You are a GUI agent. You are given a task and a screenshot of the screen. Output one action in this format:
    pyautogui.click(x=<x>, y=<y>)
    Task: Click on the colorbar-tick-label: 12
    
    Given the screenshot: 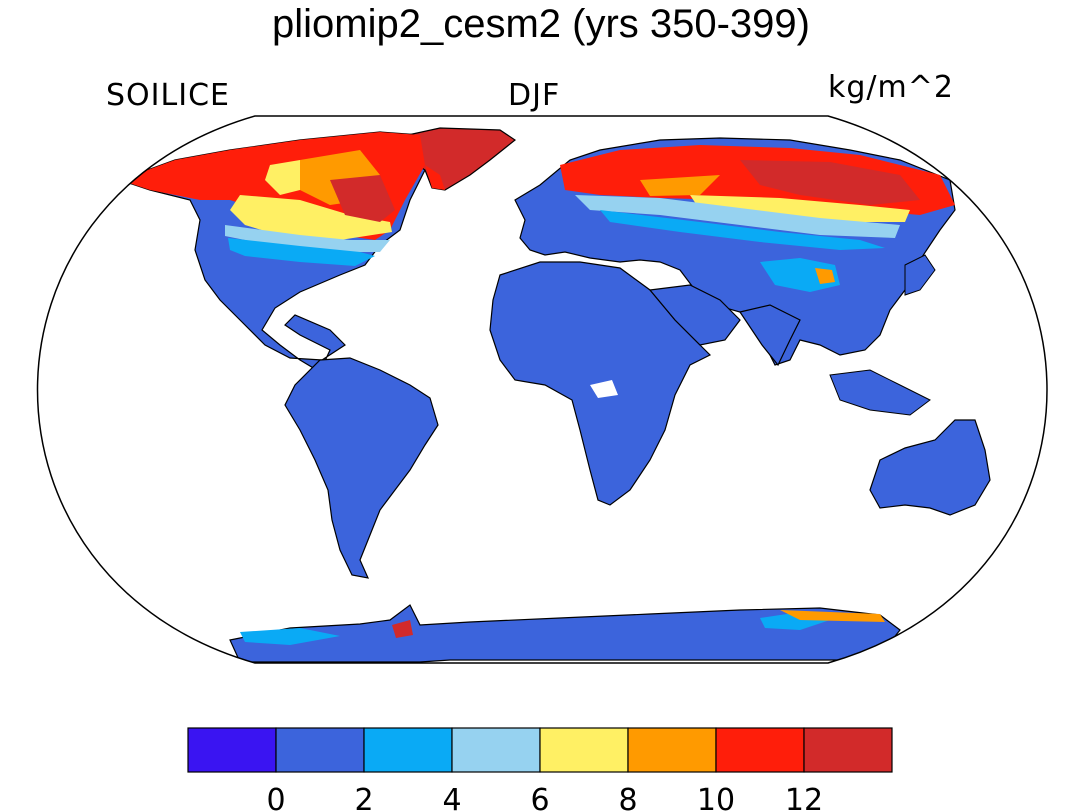 What is the action you would take?
    pyautogui.click(x=804, y=797)
    